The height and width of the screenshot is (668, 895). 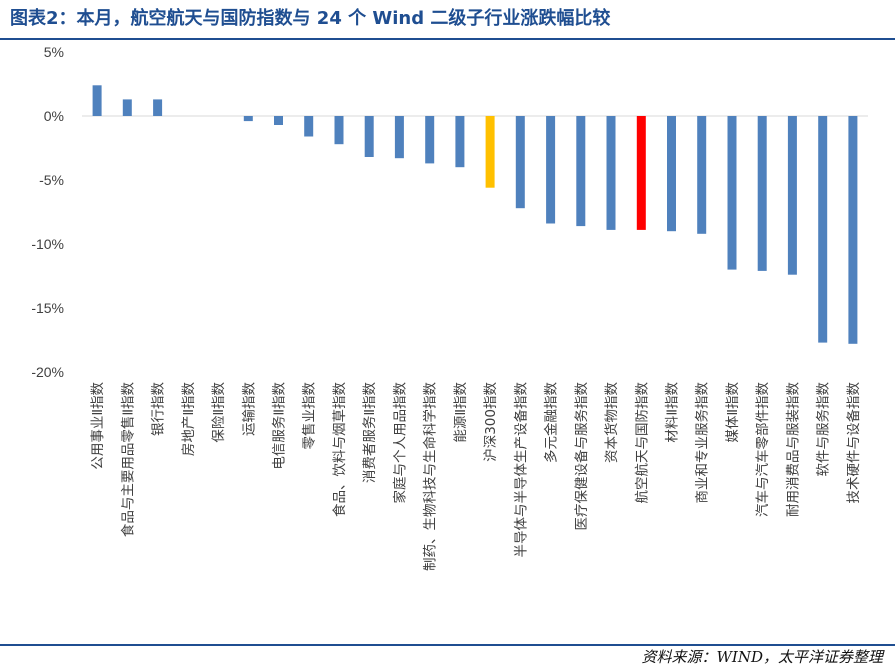 I want to click on category-label: 软件与服务指数, so click(x=824, y=429).